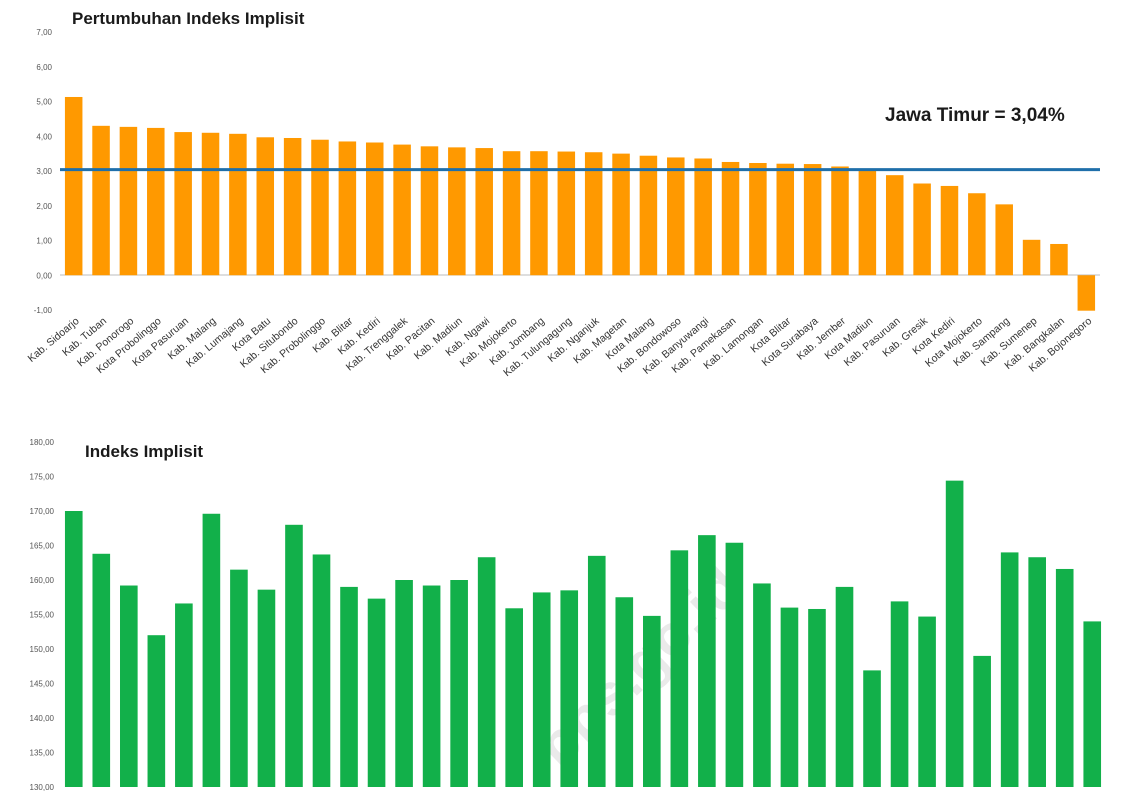 This screenshot has width=1126, height=796. Describe the element at coordinates (44, 102) in the screenshot. I see `growth-y-tick: 5,00` at that location.